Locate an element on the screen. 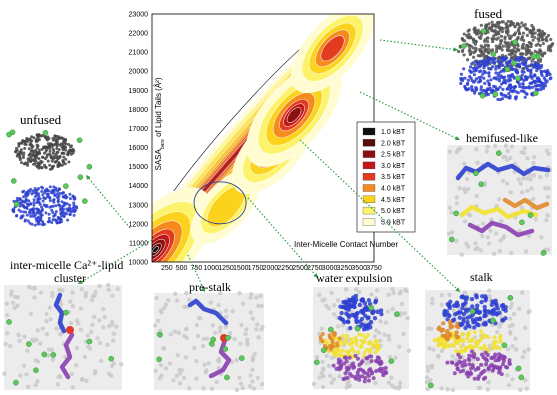 The height and width of the screenshot is (395, 557). legend-label: 2.5 kBT is located at coordinates (393, 155).